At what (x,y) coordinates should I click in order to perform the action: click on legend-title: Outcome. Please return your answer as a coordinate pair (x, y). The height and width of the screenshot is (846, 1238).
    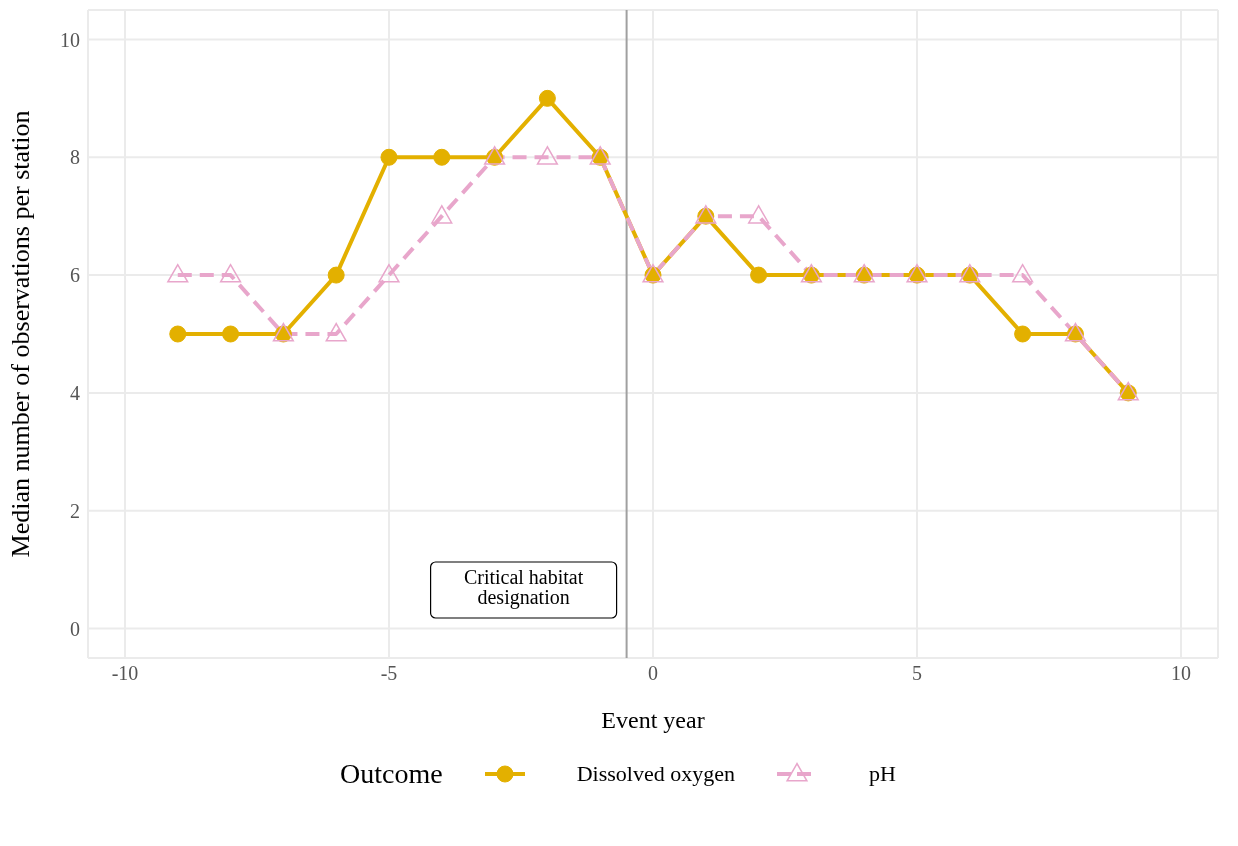
    Looking at the image, I should click on (391, 774).